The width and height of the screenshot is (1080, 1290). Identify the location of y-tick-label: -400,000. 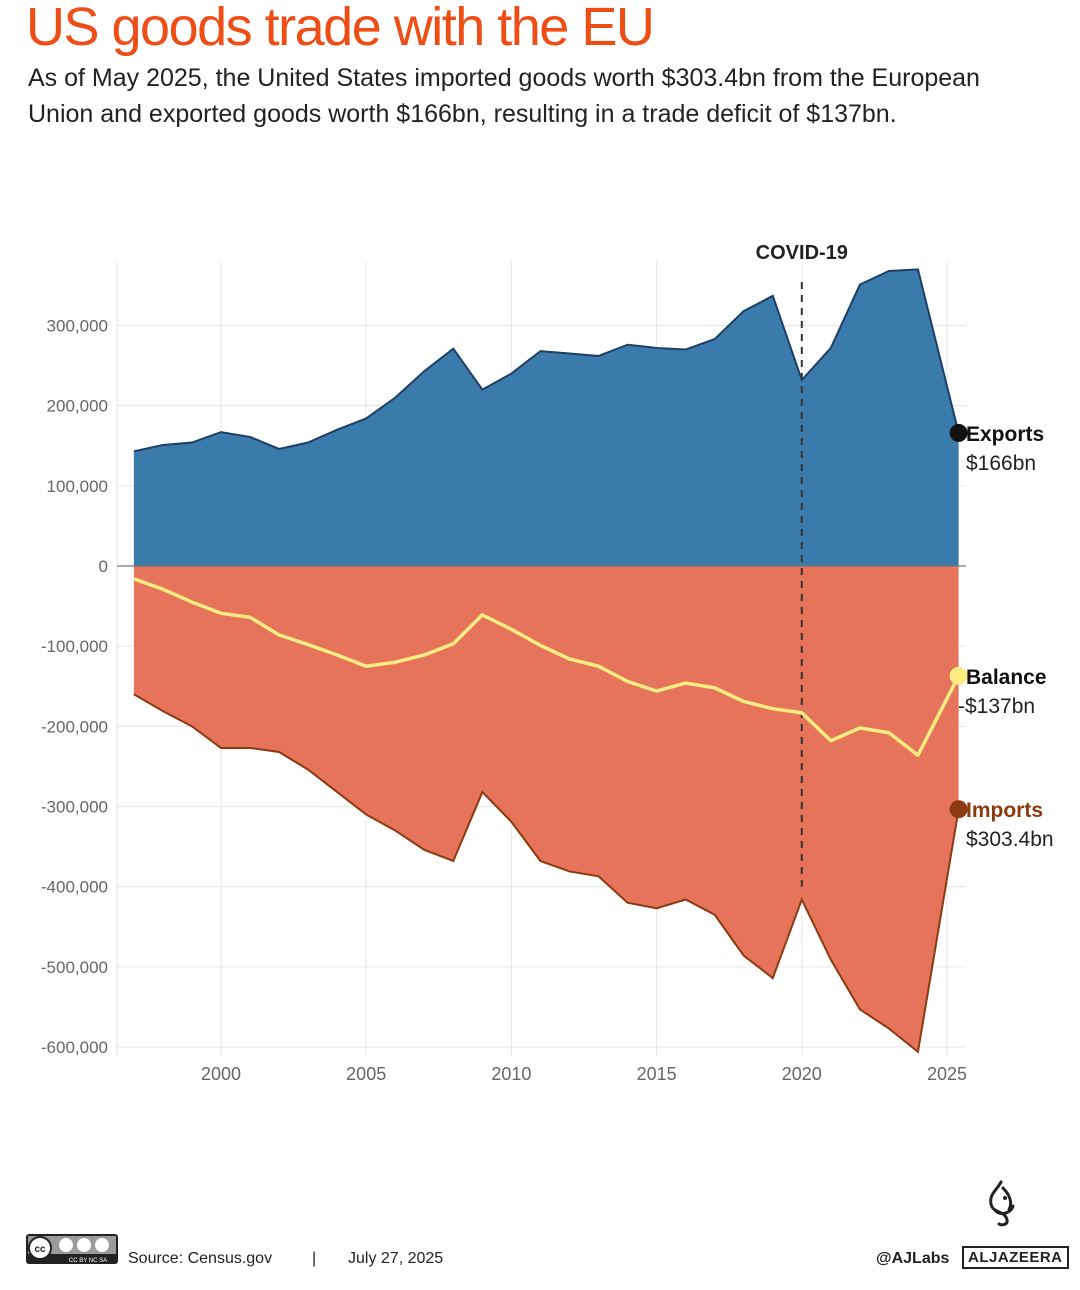
(74, 887).